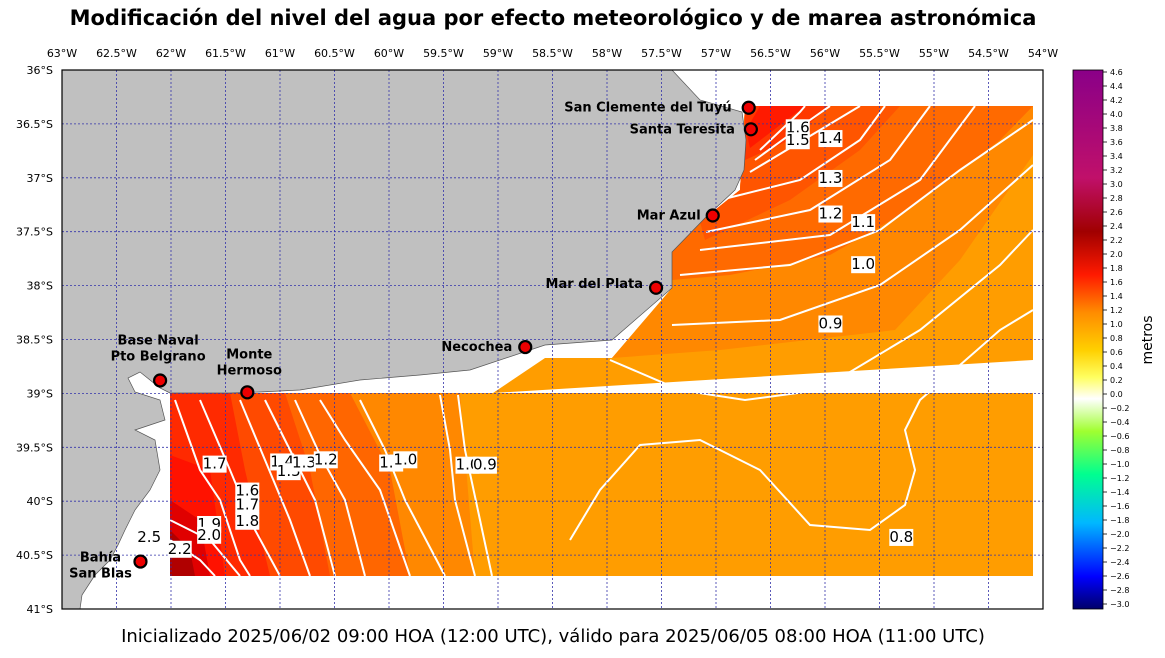  What do you see at coordinates (498, 53) in the screenshot?
I see `lon-tick-label: 59°W` at bounding box center [498, 53].